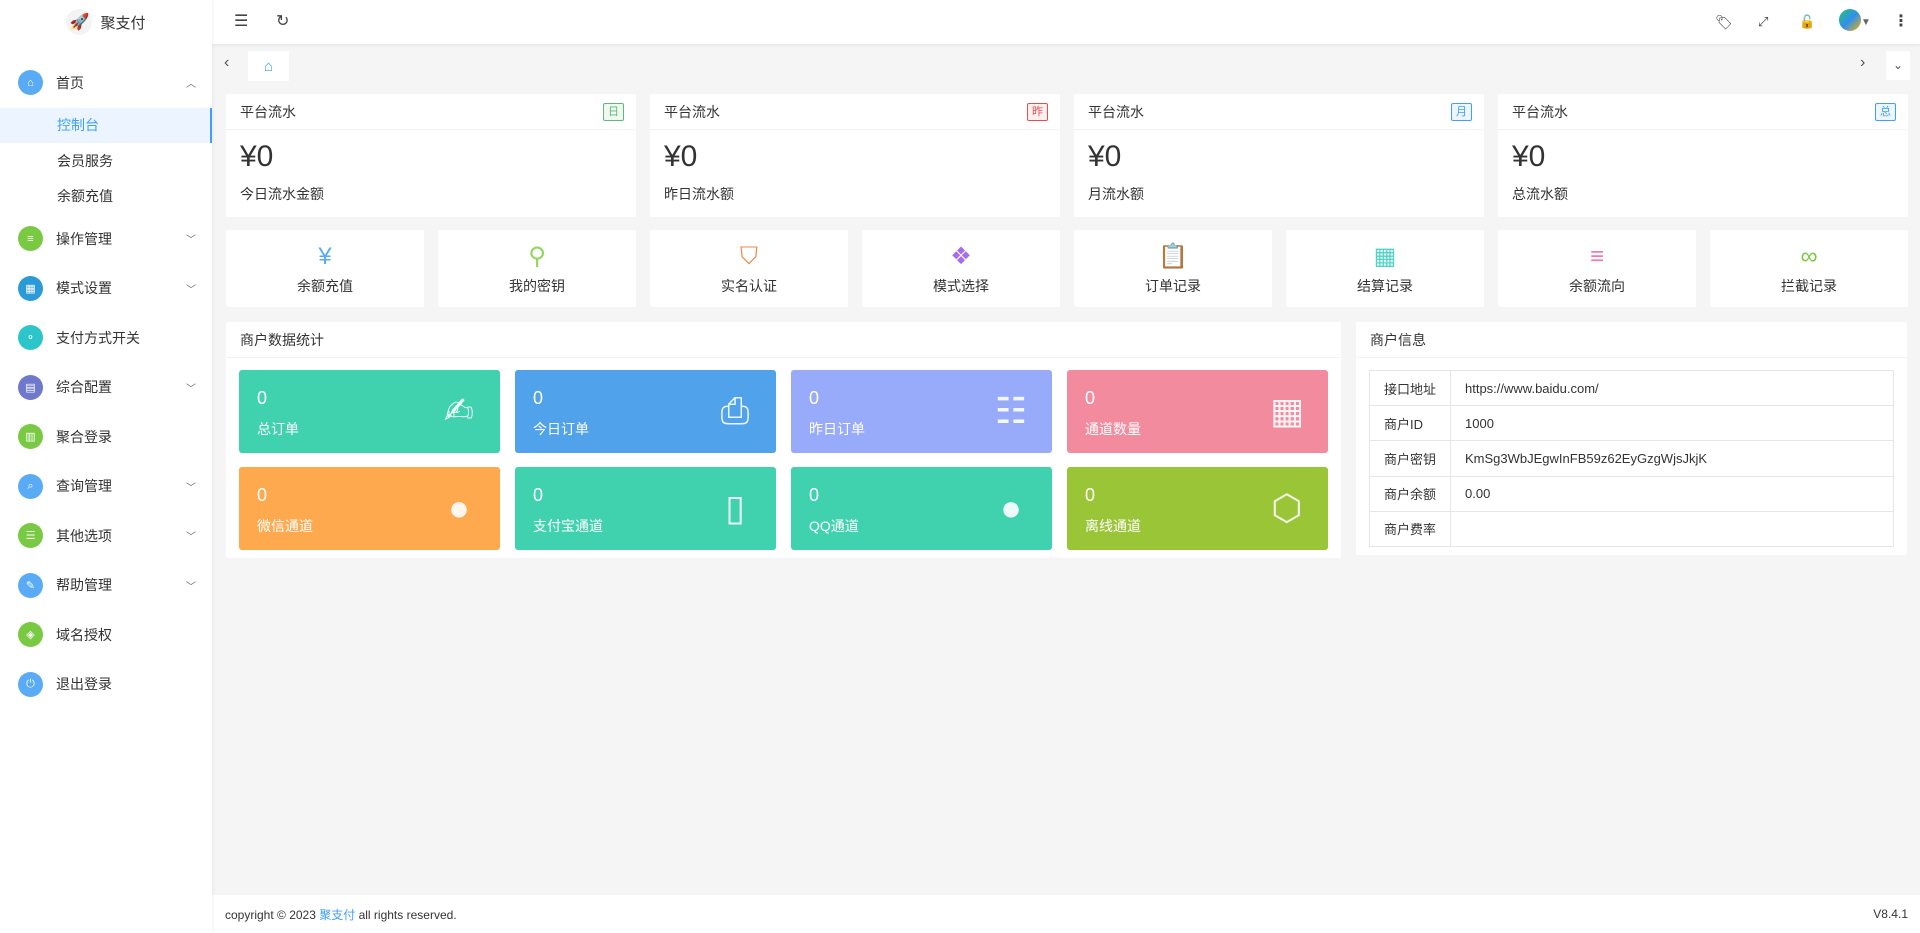  I want to click on sidebar-item: ▥ 聚合登录, so click(106, 437).